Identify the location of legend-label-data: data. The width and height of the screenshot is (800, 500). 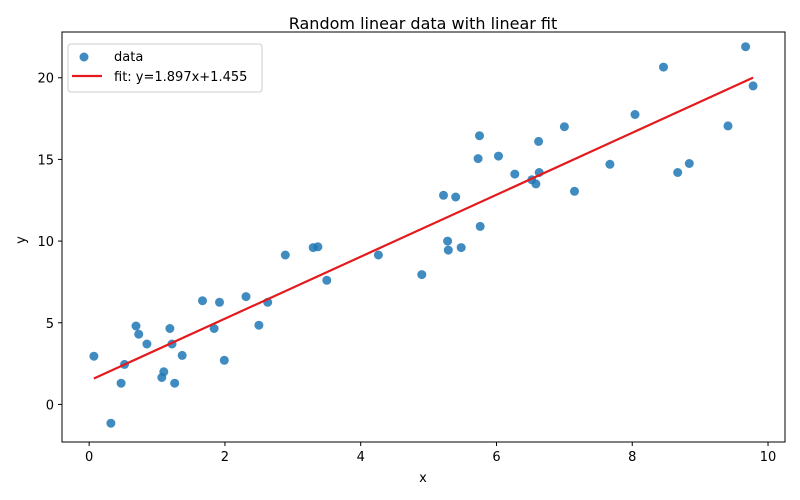
(128, 57).